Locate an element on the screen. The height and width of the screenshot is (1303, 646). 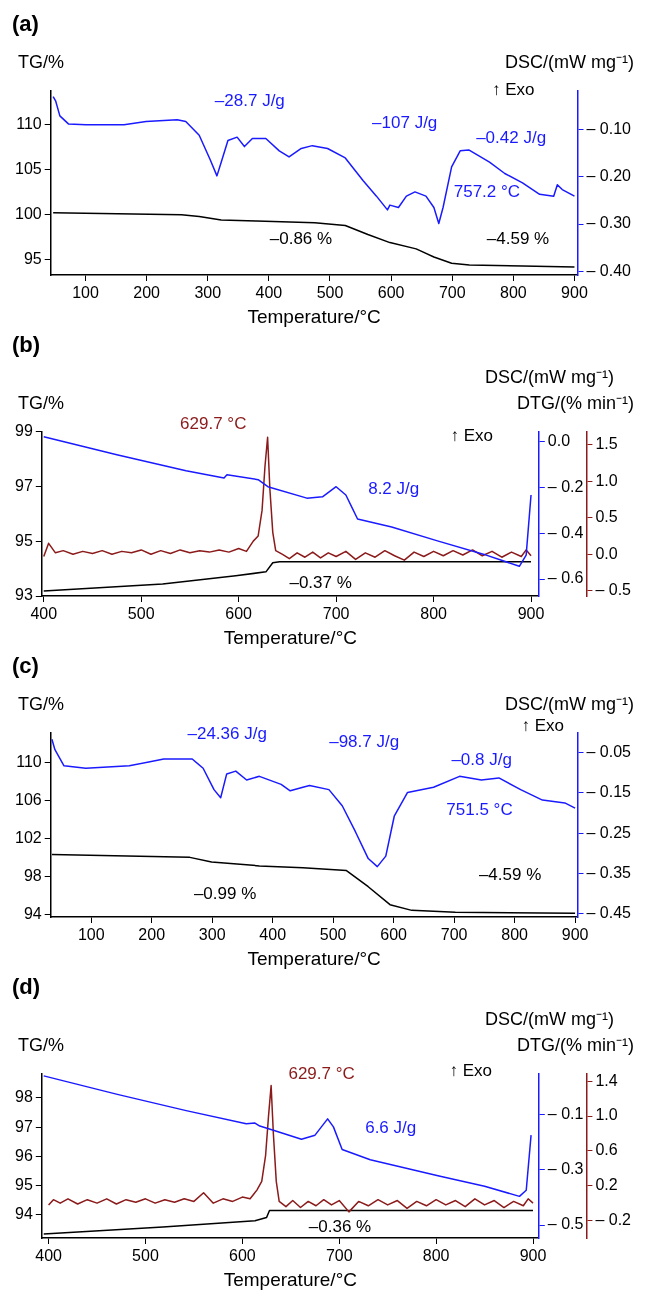
y2-tick-label: – 0.4 is located at coordinates (565, 532).